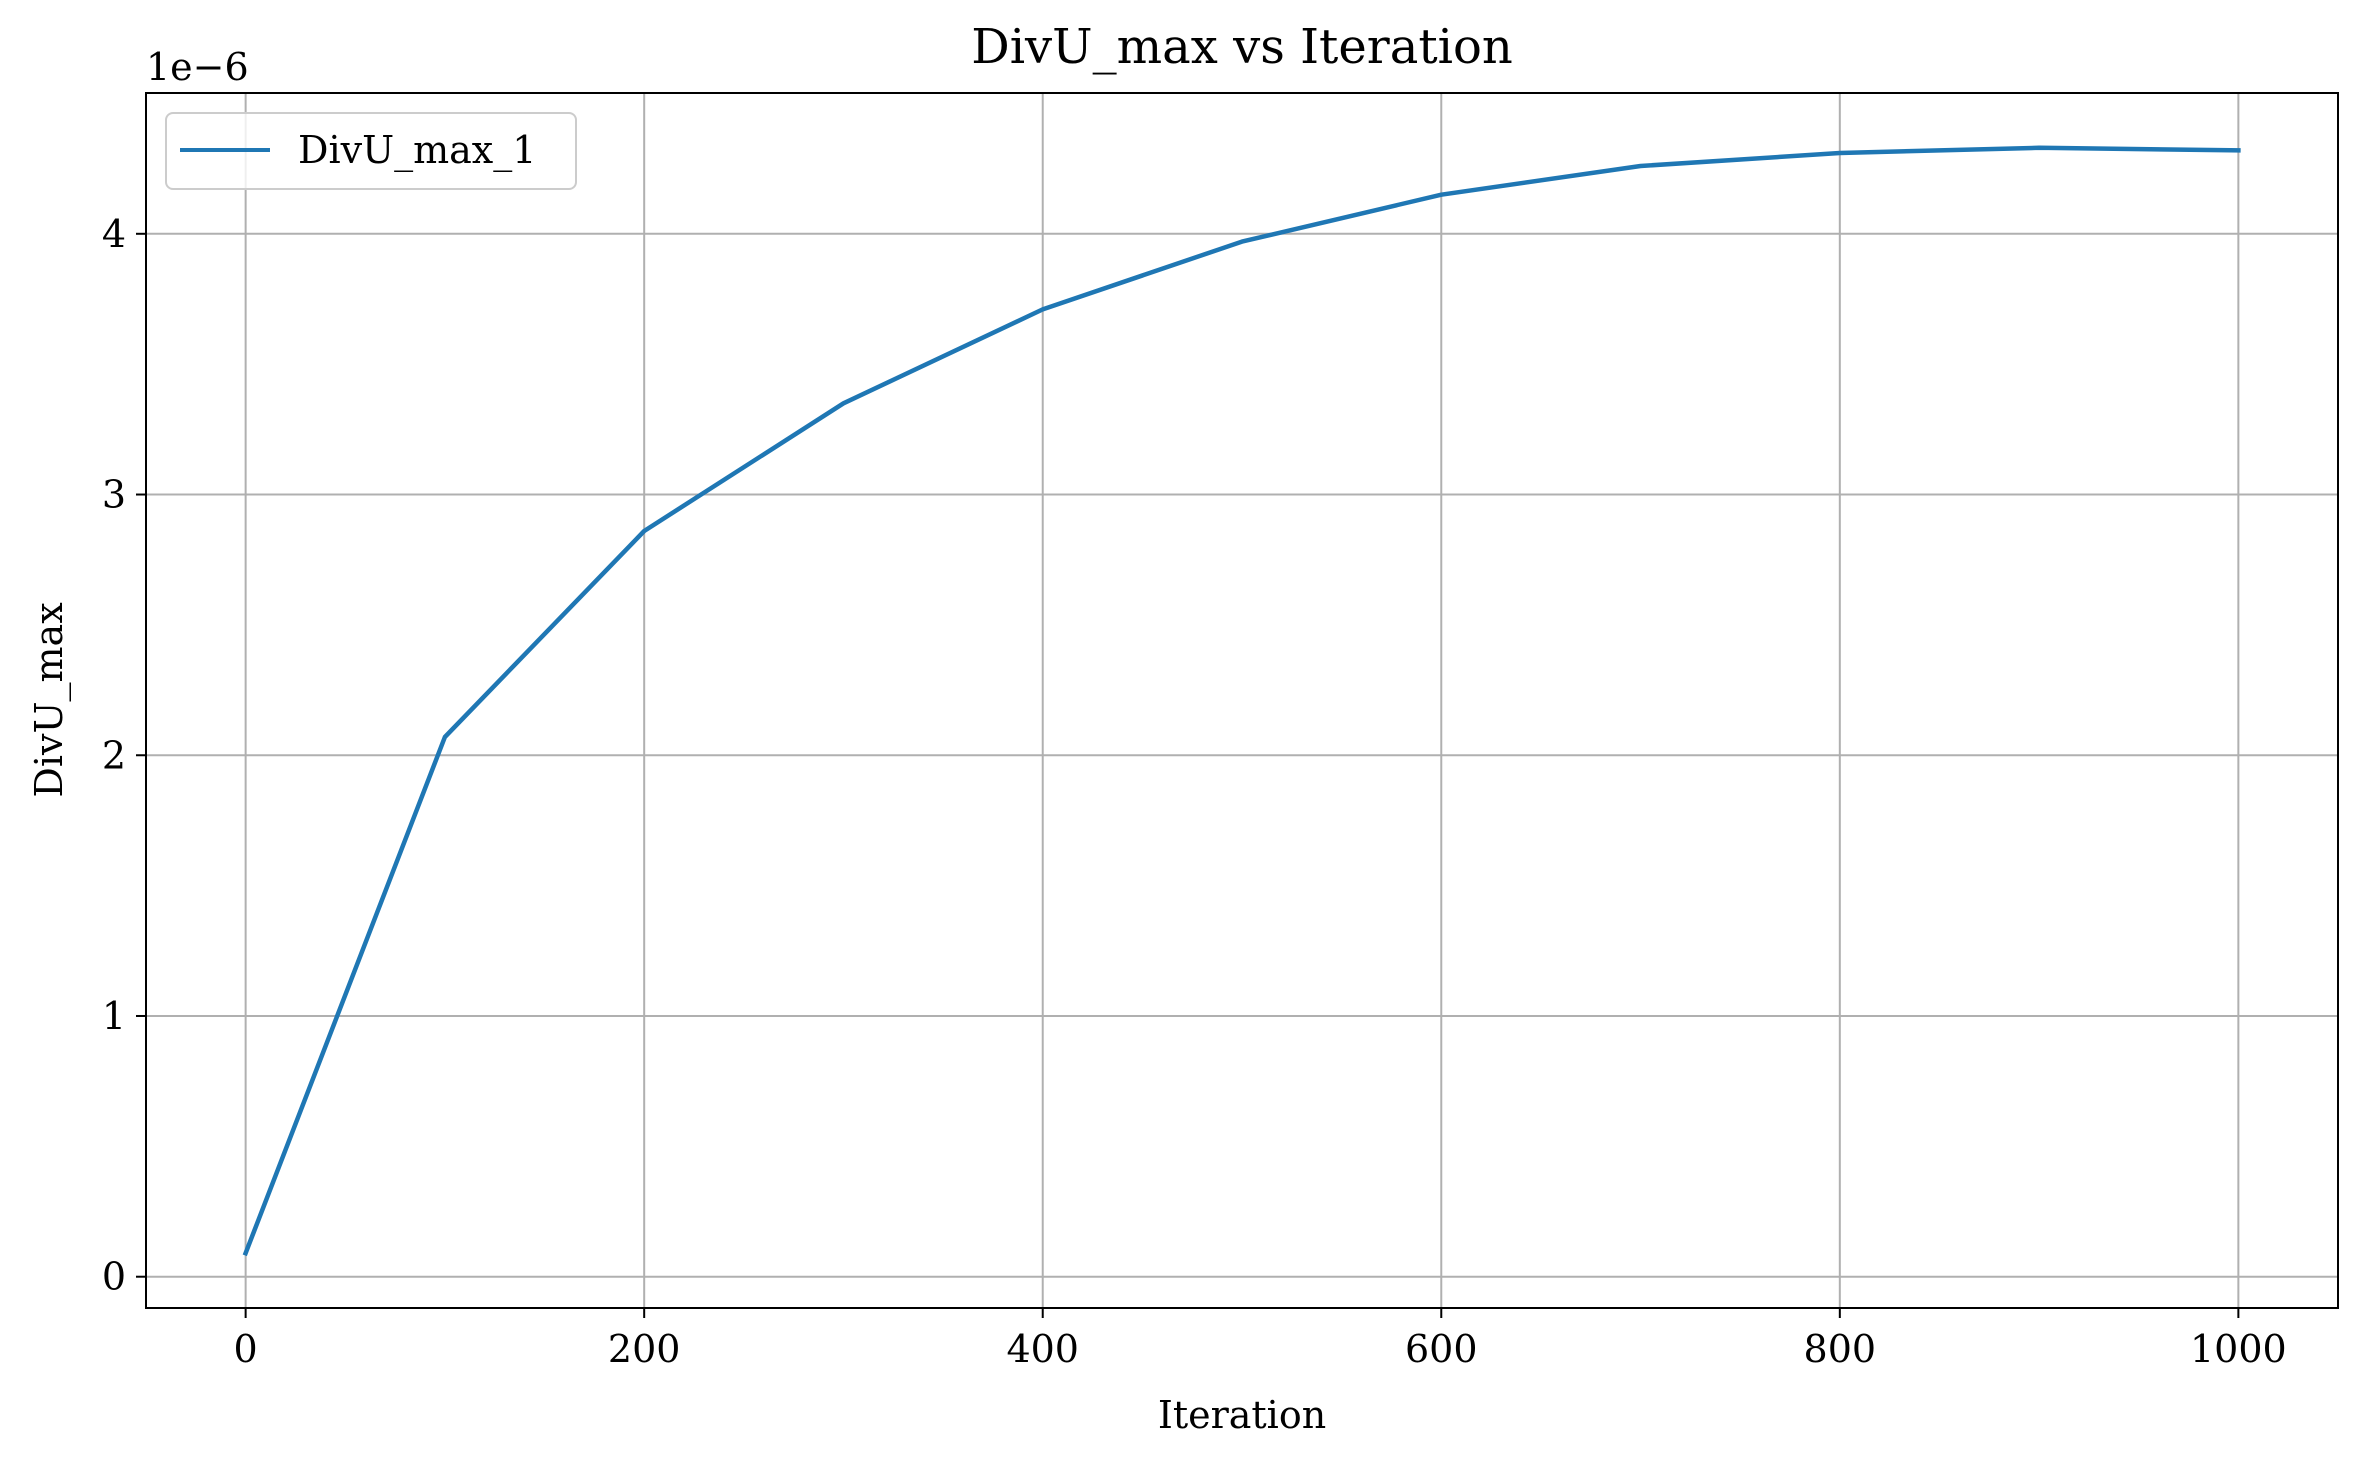  I want to click on y-tick-label: 1, so click(114, 1016).